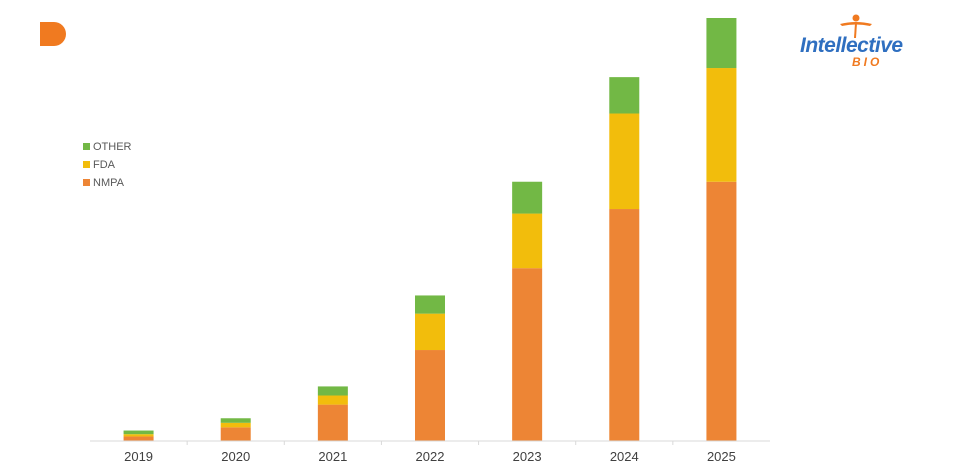 The width and height of the screenshot is (975, 470). I want to click on bar-other-2025, so click(721, 43).